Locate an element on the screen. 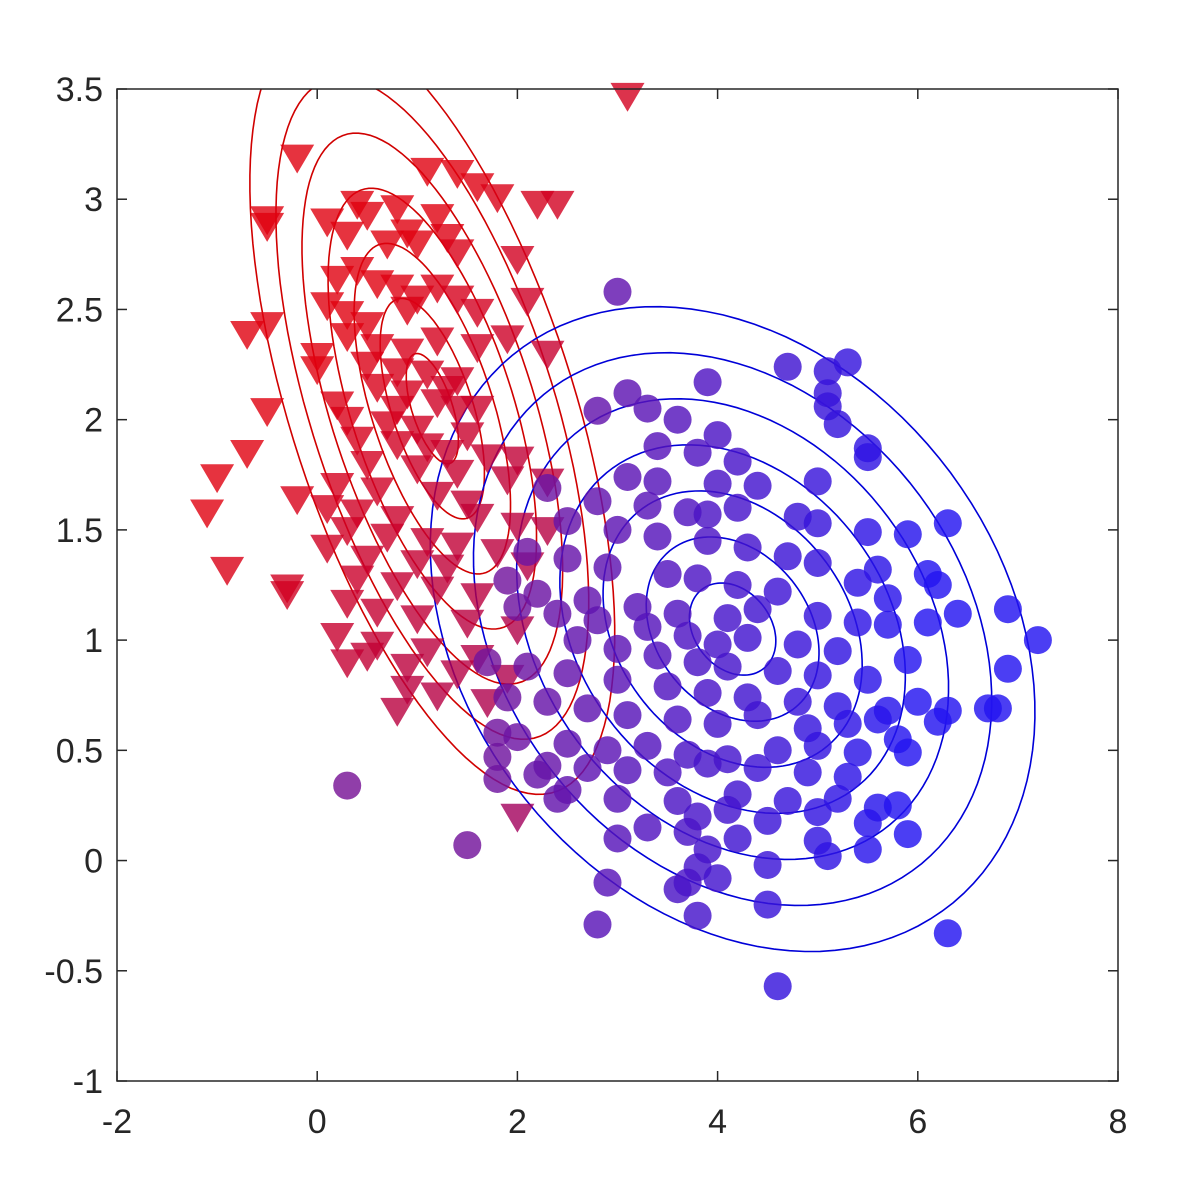 The width and height of the screenshot is (1200, 1200). x-tick-label-3: 2 is located at coordinates (517, 1122).